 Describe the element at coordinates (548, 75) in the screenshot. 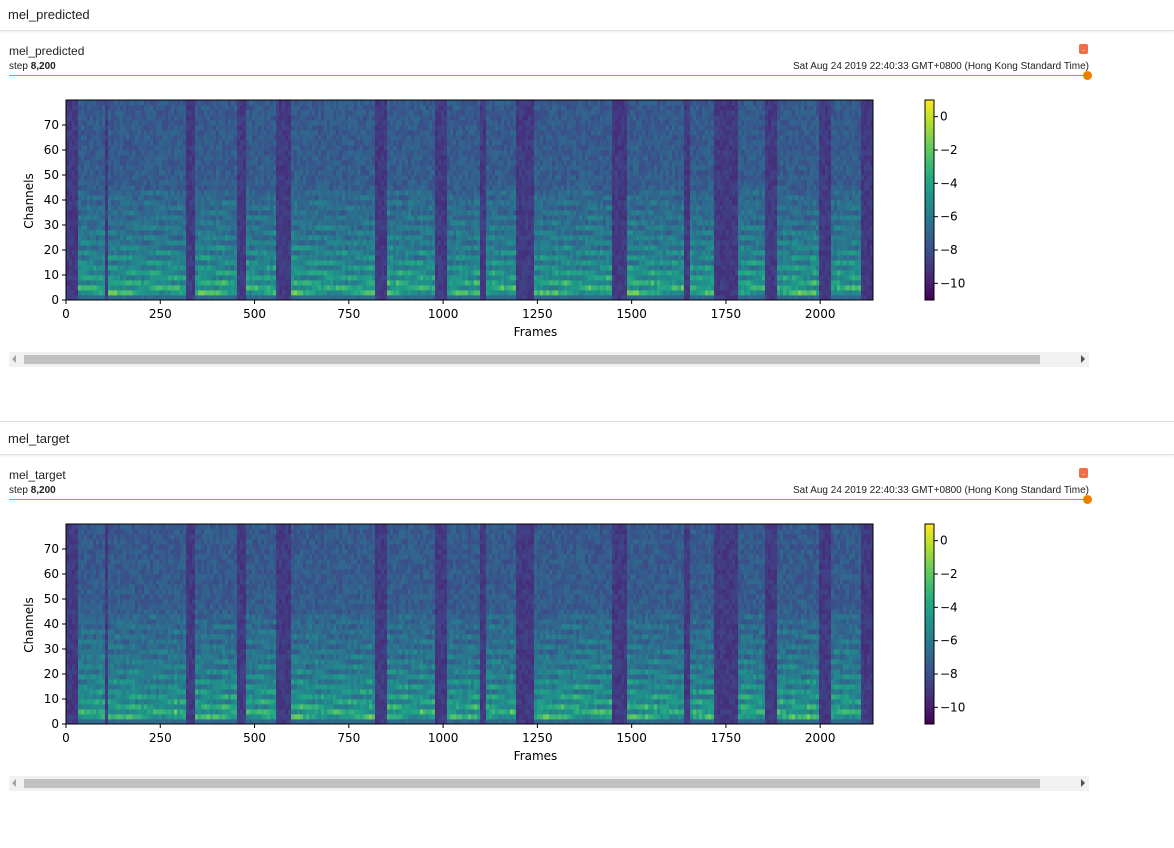

I see `step-slider-track` at that location.